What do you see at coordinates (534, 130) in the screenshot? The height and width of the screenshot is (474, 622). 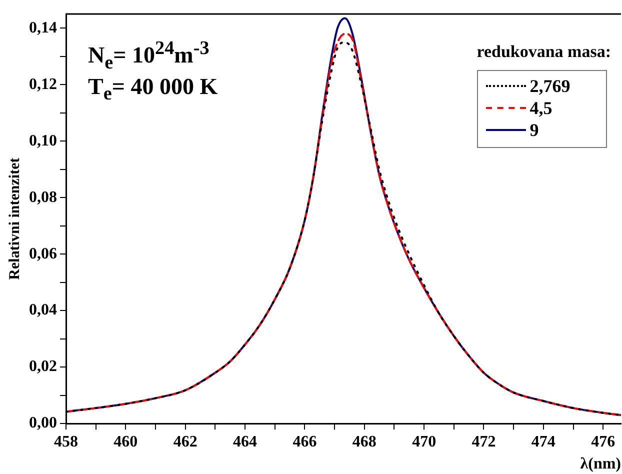 I see `legend-label: 9` at bounding box center [534, 130].